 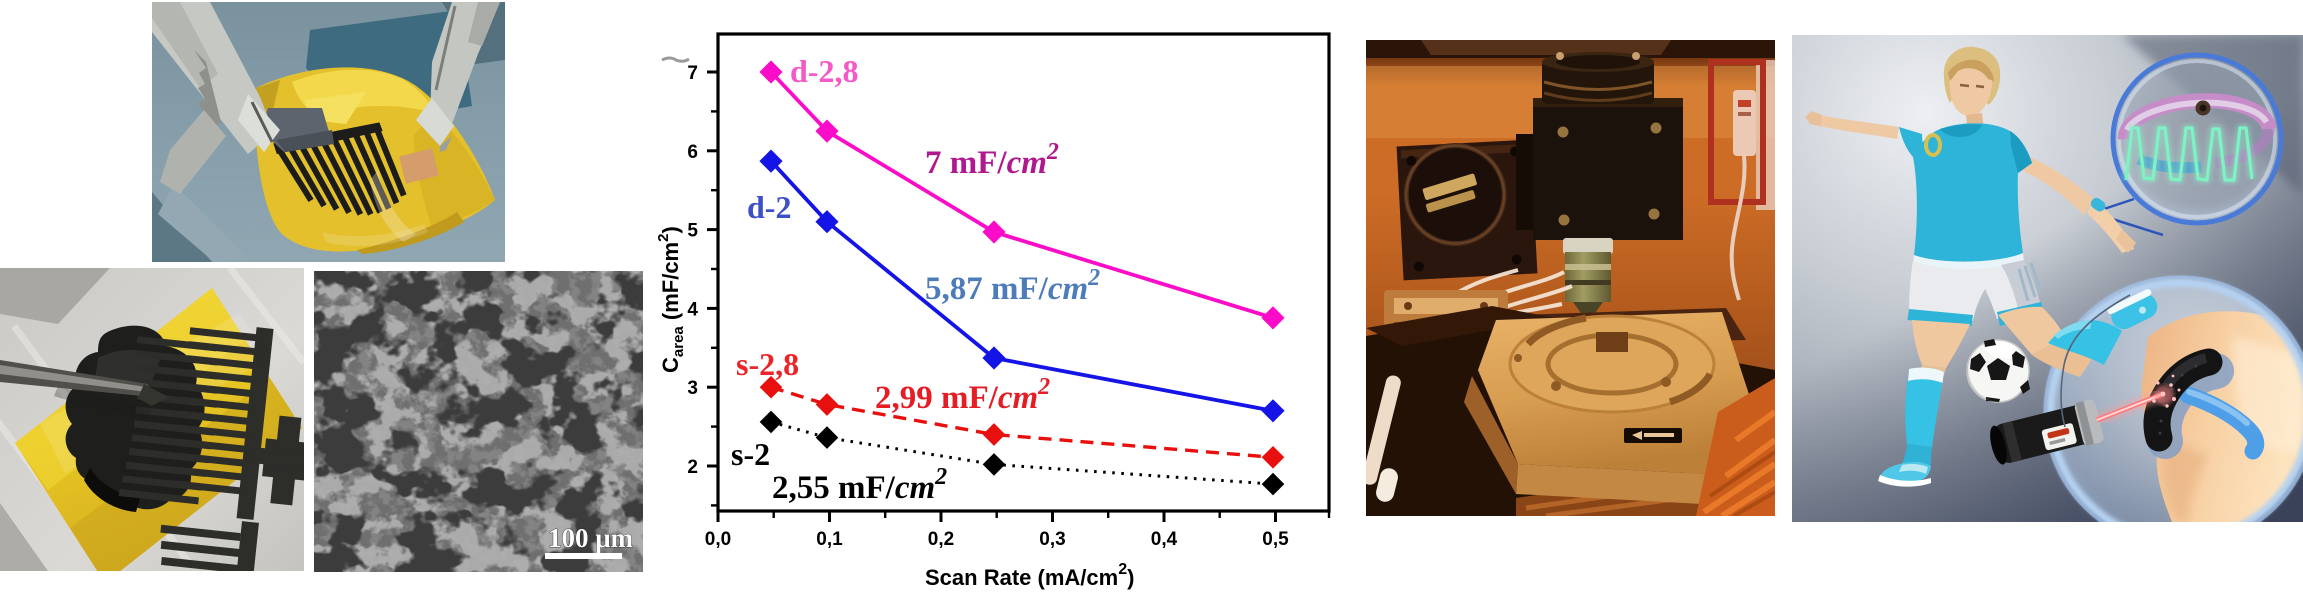 What do you see at coordinates (992, 160) in the screenshot?
I see `svg-text: 7 mF/cm2` at bounding box center [992, 160].